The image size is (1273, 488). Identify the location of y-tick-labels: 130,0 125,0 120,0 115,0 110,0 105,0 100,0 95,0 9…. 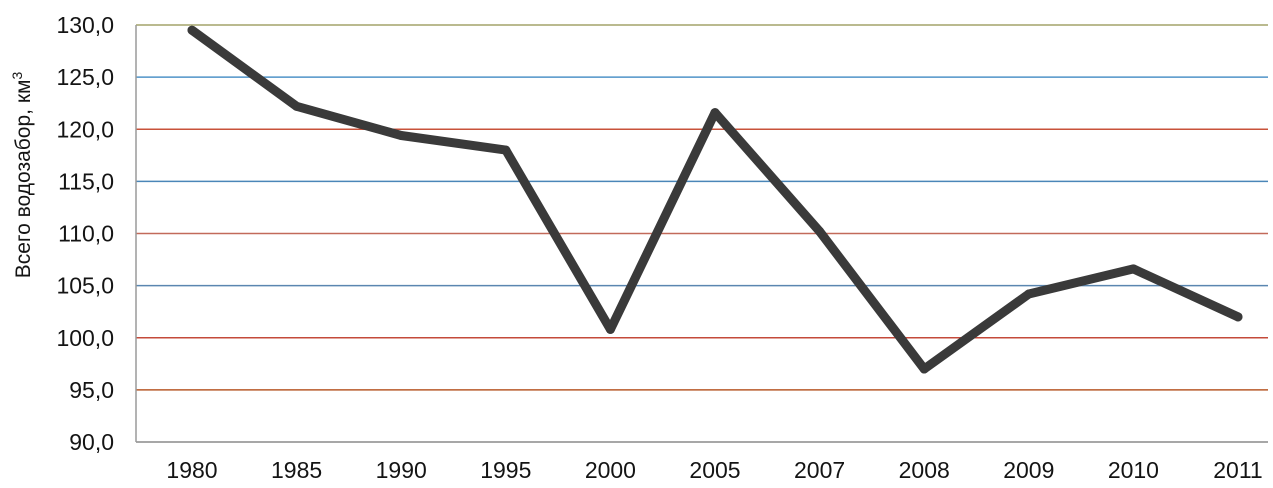
(85, 233).